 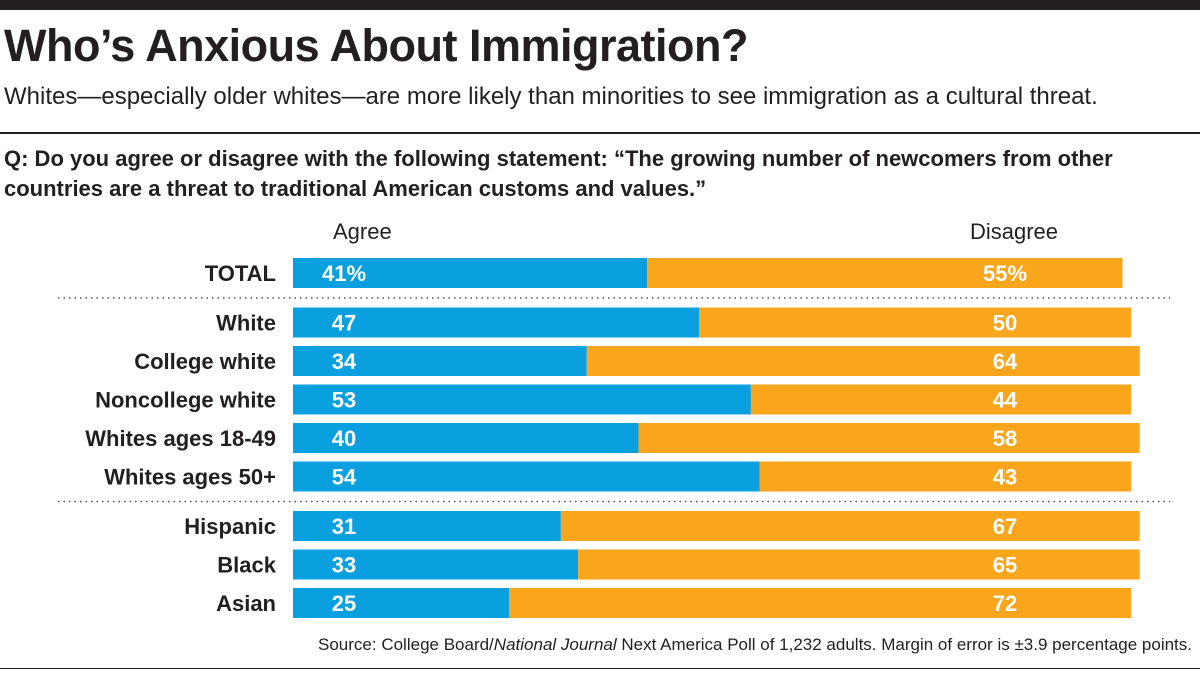 I want to click on row-category-label: White, so click(x=246, y=323).